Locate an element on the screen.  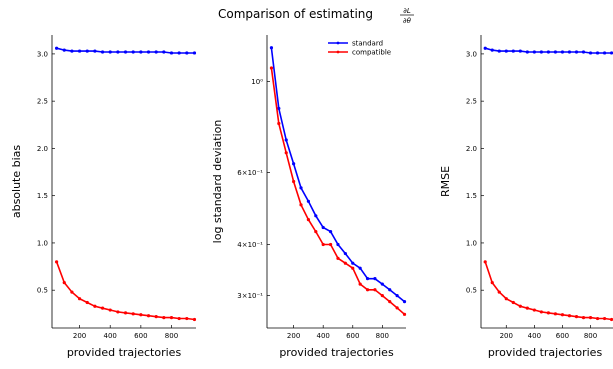
series-line is located at coordinates (338, 191).